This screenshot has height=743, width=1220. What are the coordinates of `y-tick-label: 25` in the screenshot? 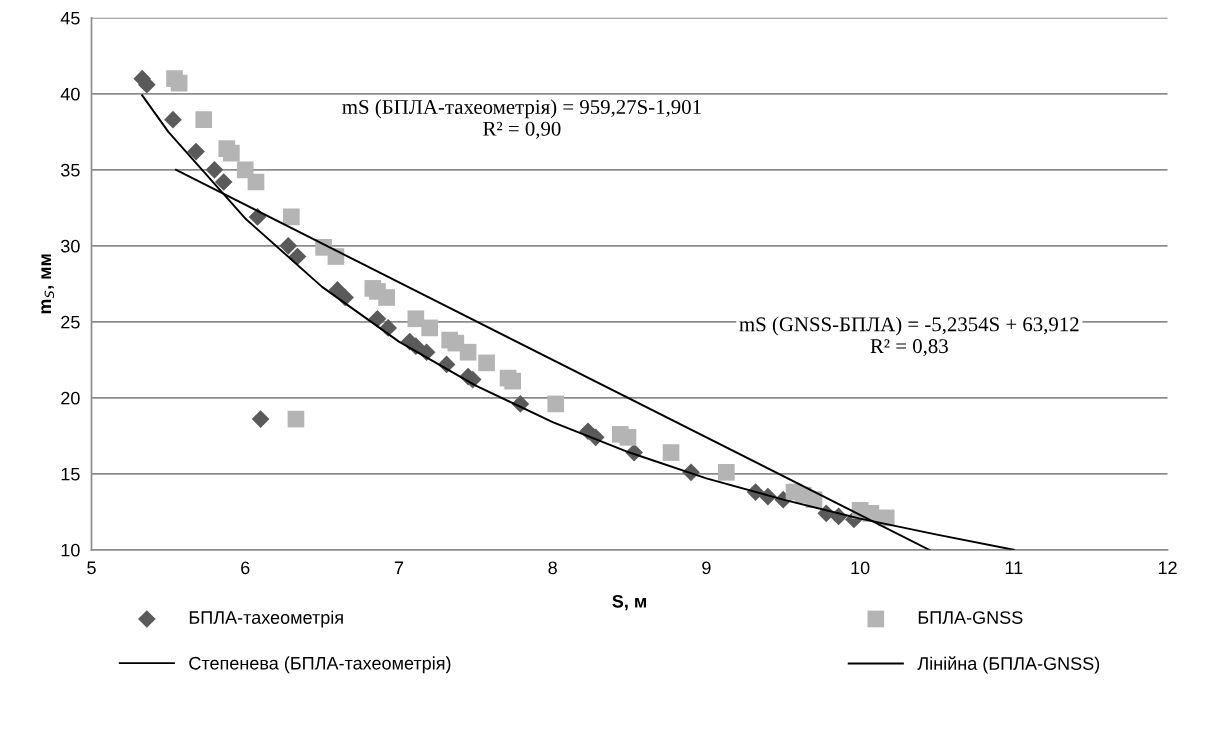 It's located at (70, 322).